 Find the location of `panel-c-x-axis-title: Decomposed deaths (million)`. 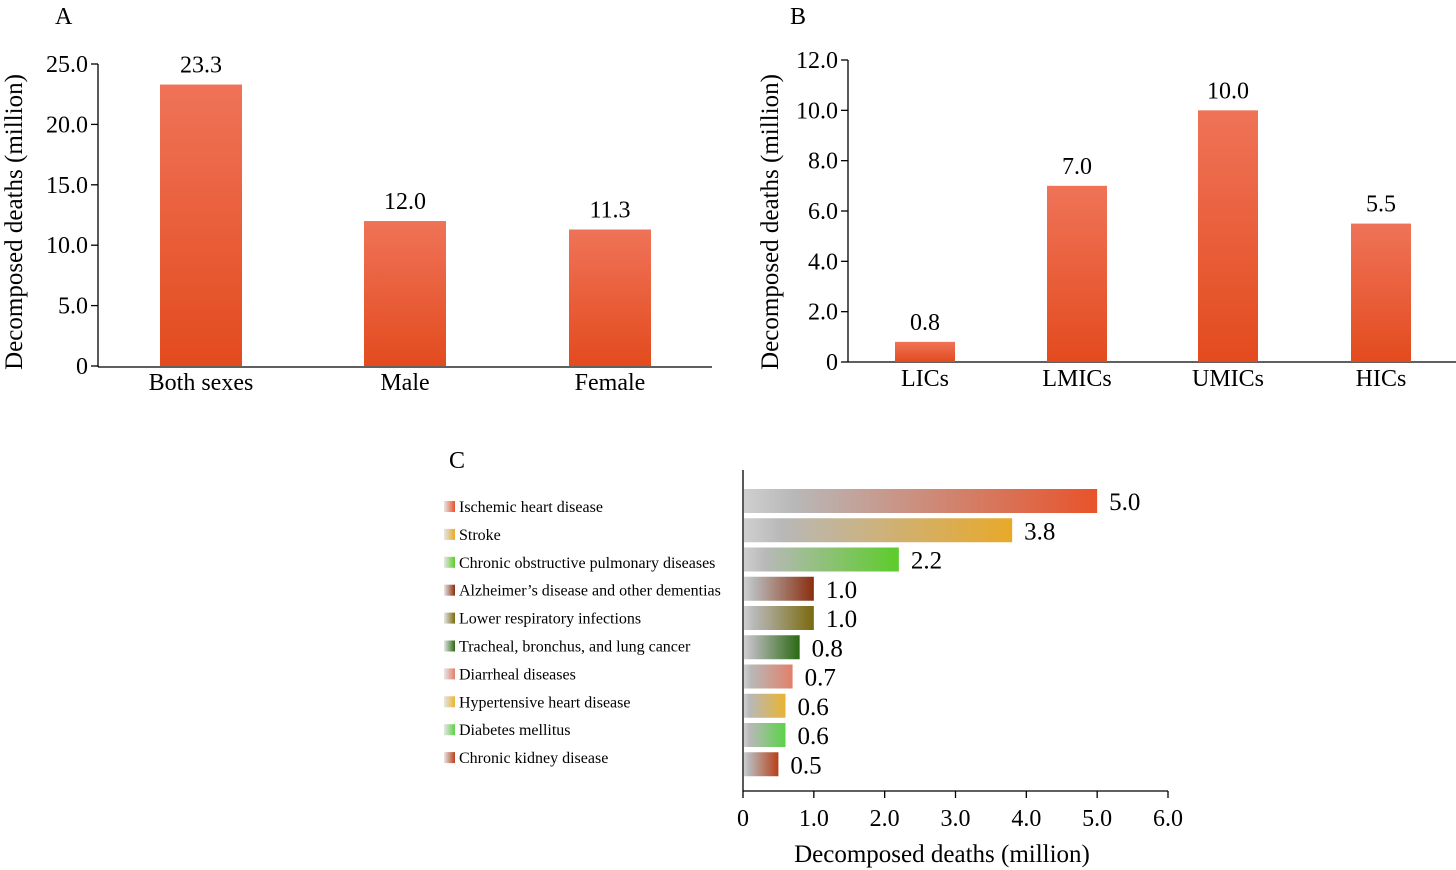

panel-c-x-axis-title: Decomposed deaths (million) is located at coordinates (942, 854).